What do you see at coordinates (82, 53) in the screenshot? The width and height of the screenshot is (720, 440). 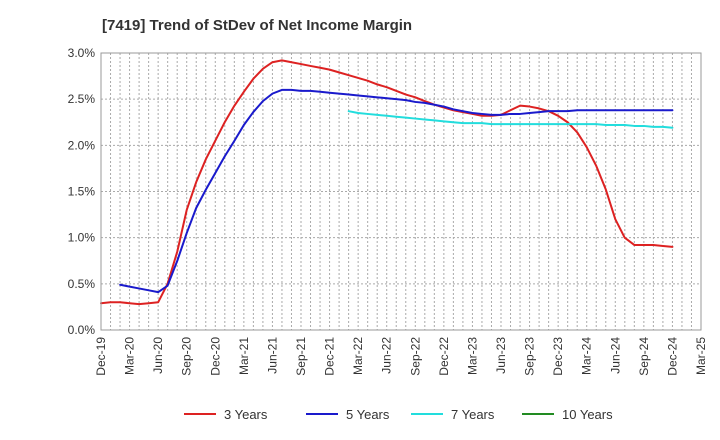 I see `y-tick-label: 3.0%` at bounding box center [82, 53].